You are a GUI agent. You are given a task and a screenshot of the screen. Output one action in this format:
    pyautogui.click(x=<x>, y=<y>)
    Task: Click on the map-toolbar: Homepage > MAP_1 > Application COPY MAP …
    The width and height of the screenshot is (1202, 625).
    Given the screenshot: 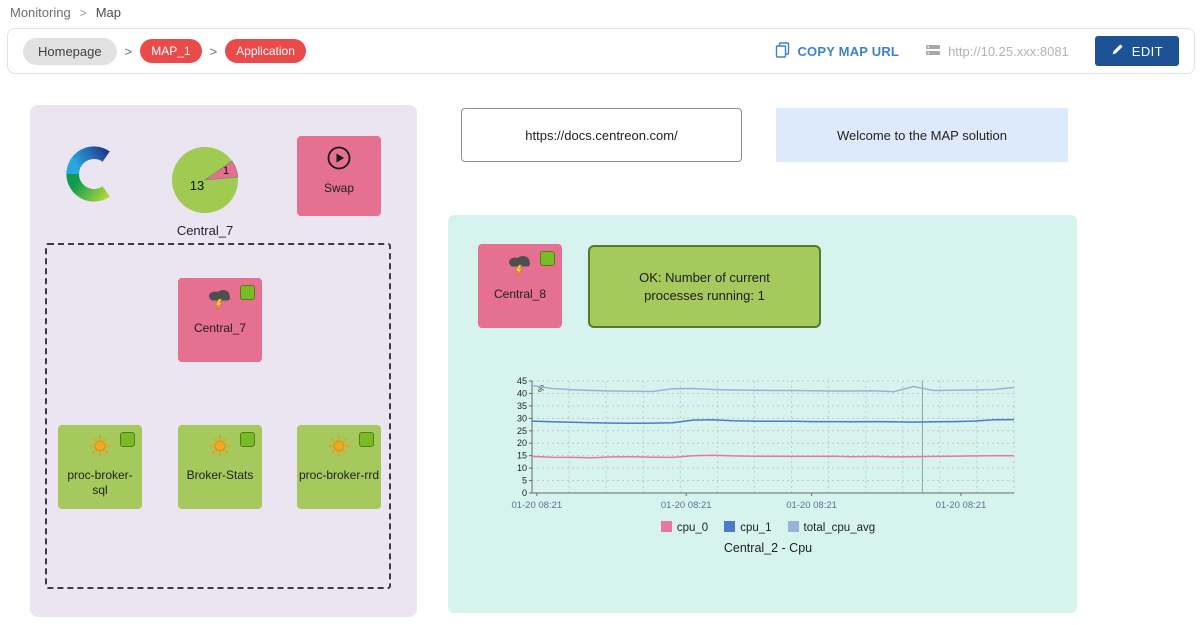 What is the action you would take?
    pyautogui.click(x=601, y=51)
    